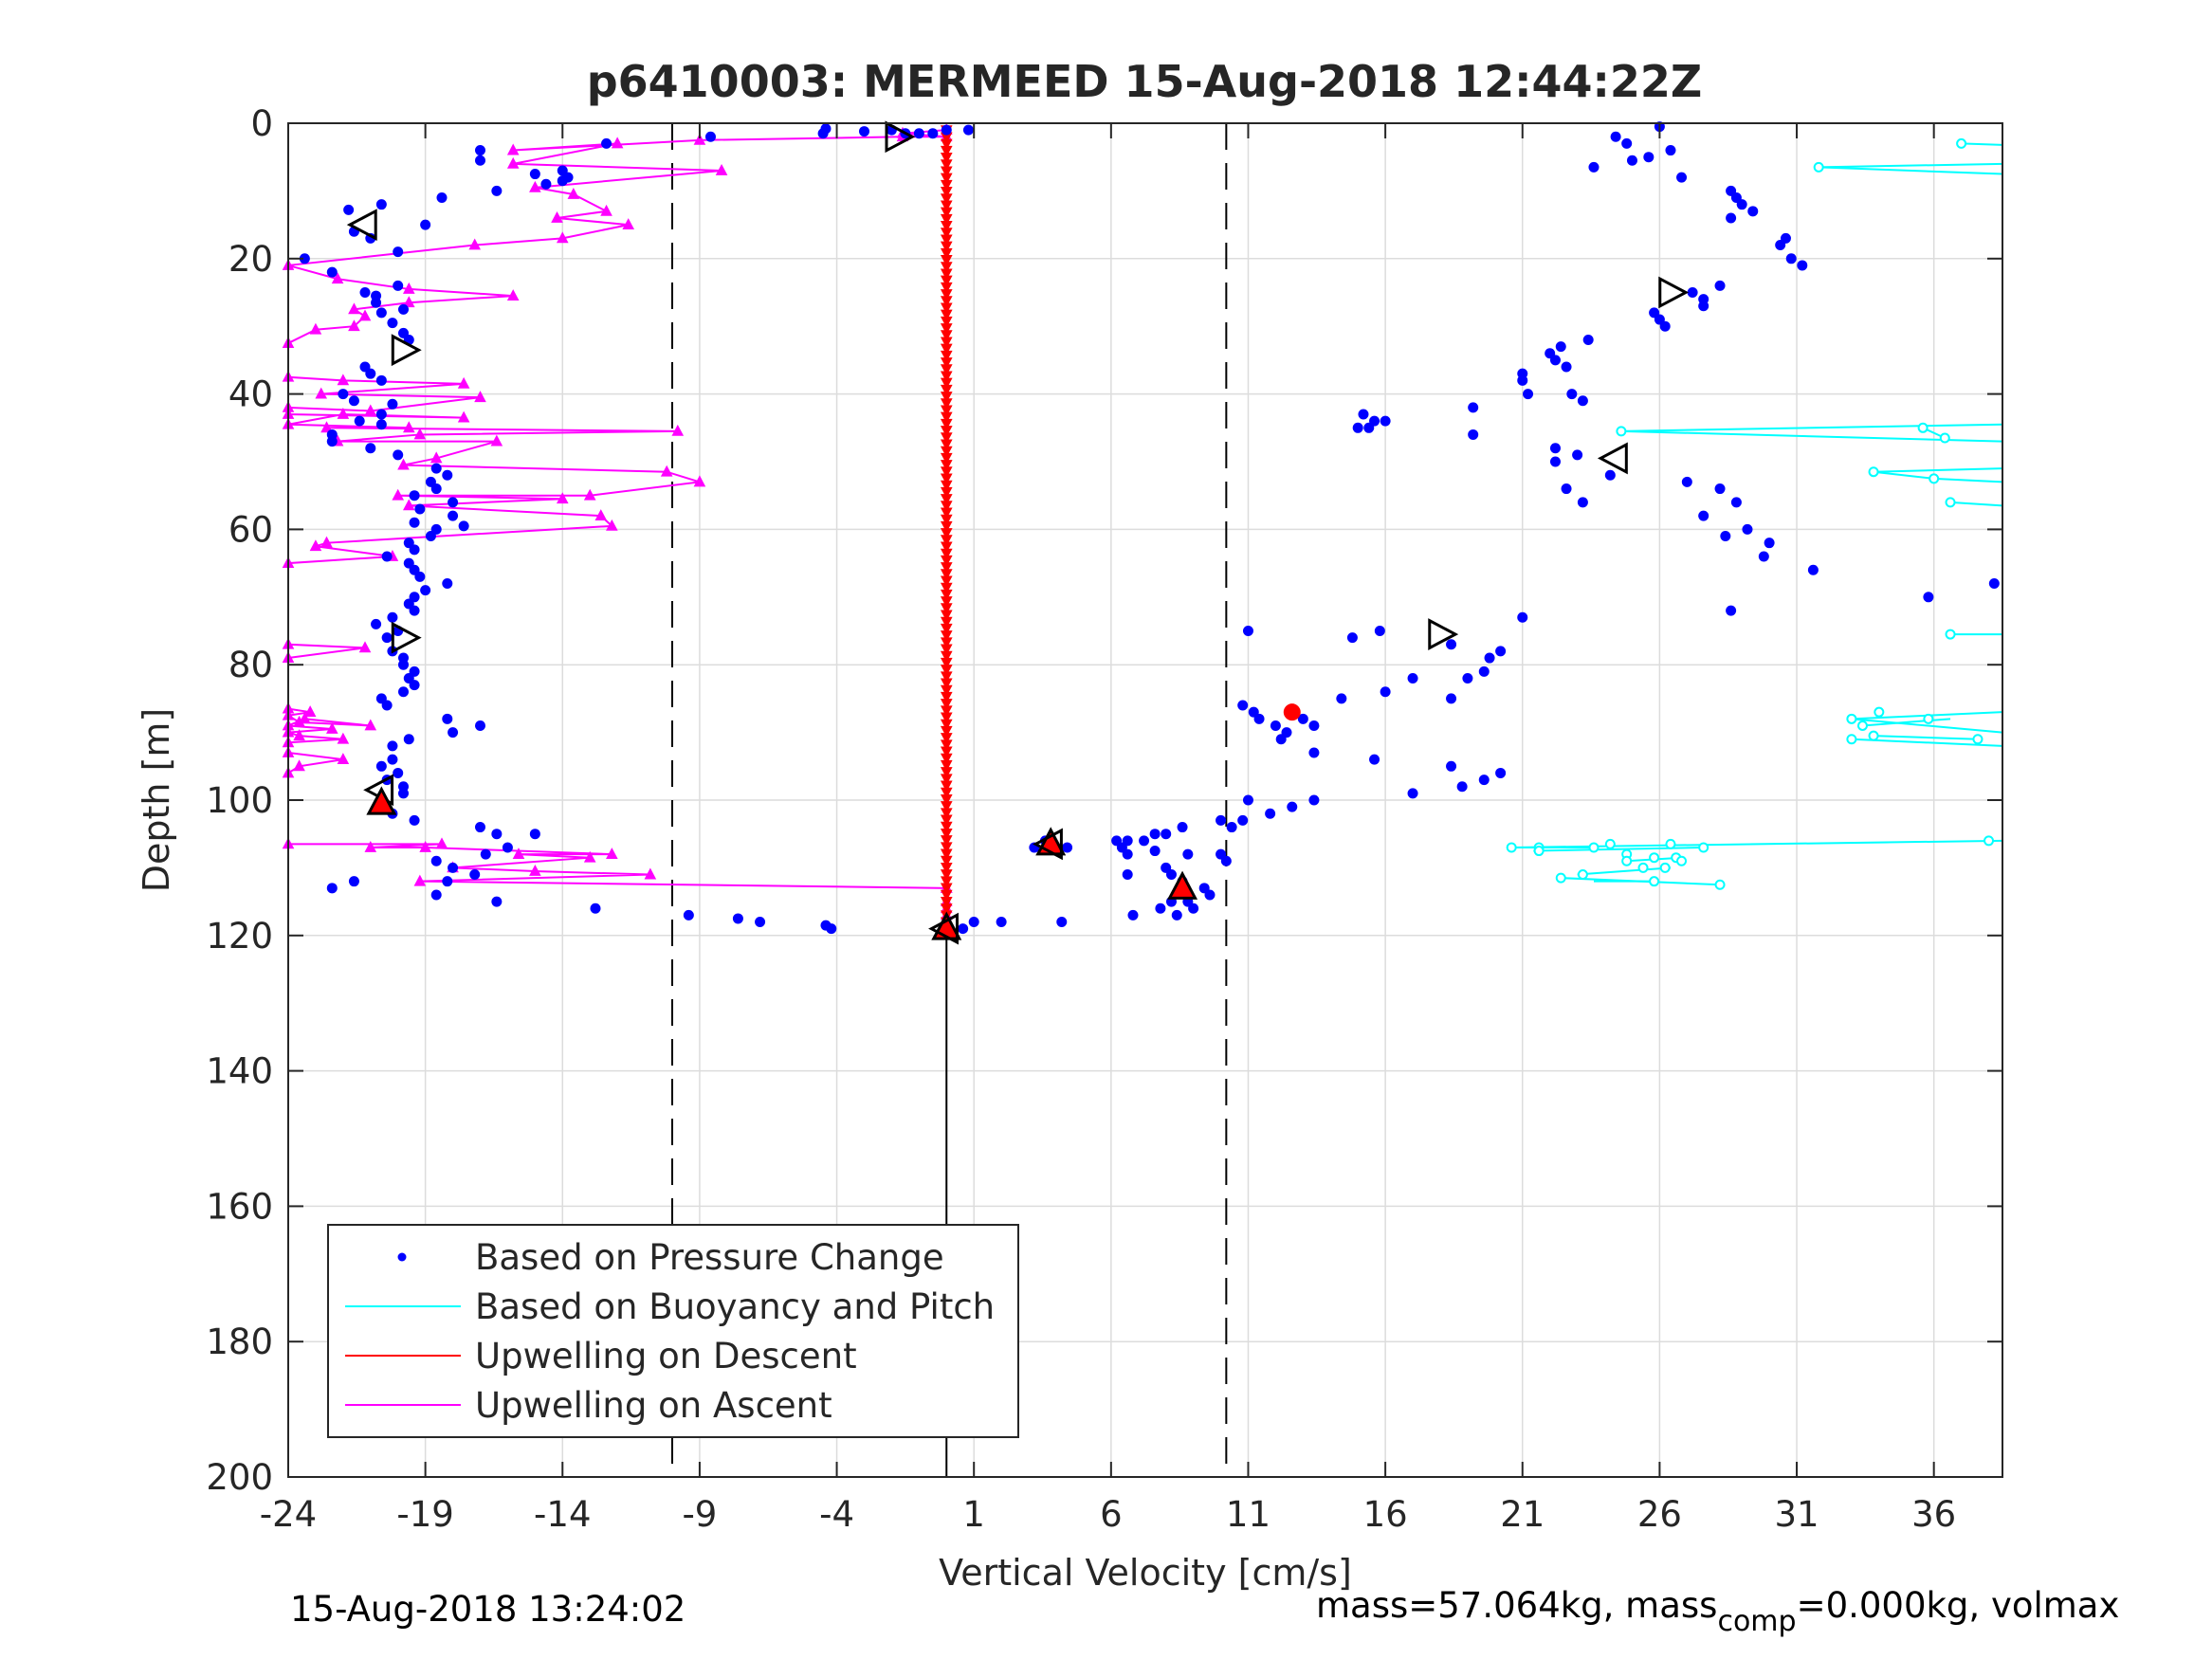 The image size is (2212, 1659). Describe the element at coordinates (251, 259) in the screenshot. I see `y-tick-label: 20` at that location.